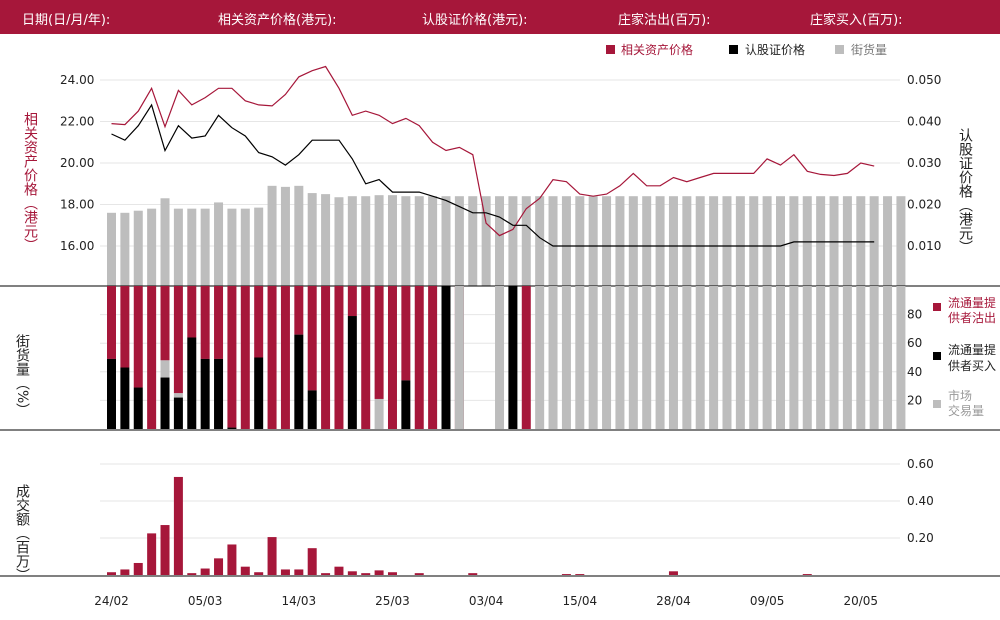  Describe the element at coordinates (972, 318) in the screenshot. I see `legend-mm-sell-2: 供者沽出` at that location.